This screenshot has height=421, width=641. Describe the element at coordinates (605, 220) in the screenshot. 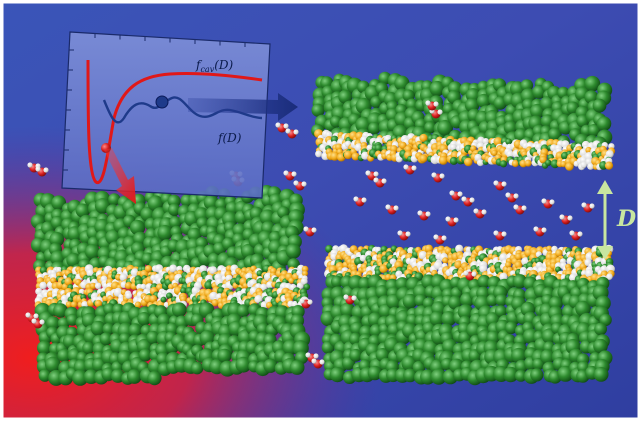

I see `separation-arrow` at that location.